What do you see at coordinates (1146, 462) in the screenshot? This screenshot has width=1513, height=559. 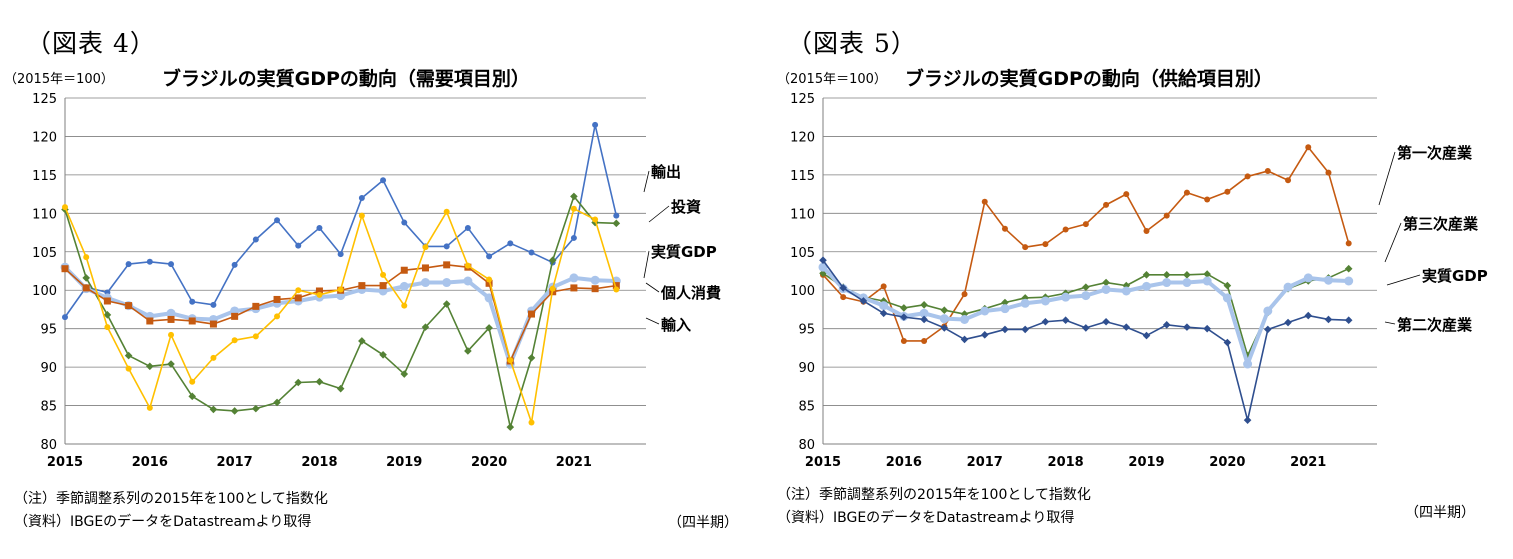 I see `x-tick-label: 2019` at bounding box center [1146, 462].